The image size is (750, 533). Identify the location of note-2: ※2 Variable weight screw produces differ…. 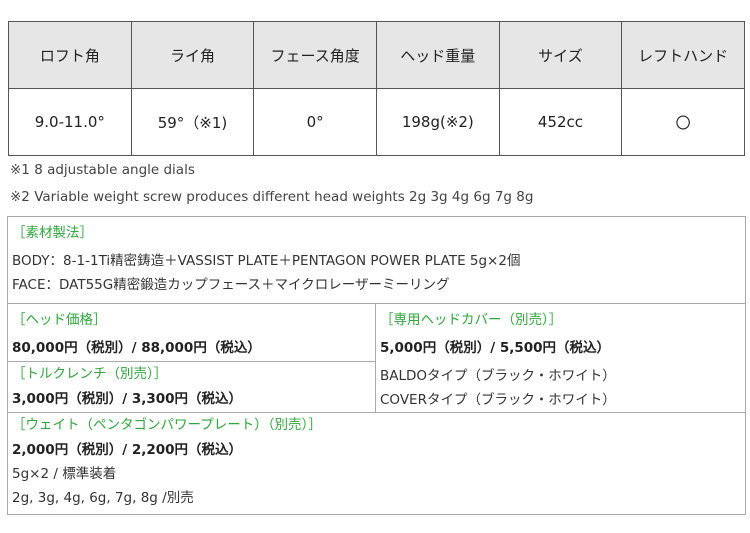
(272, 197).